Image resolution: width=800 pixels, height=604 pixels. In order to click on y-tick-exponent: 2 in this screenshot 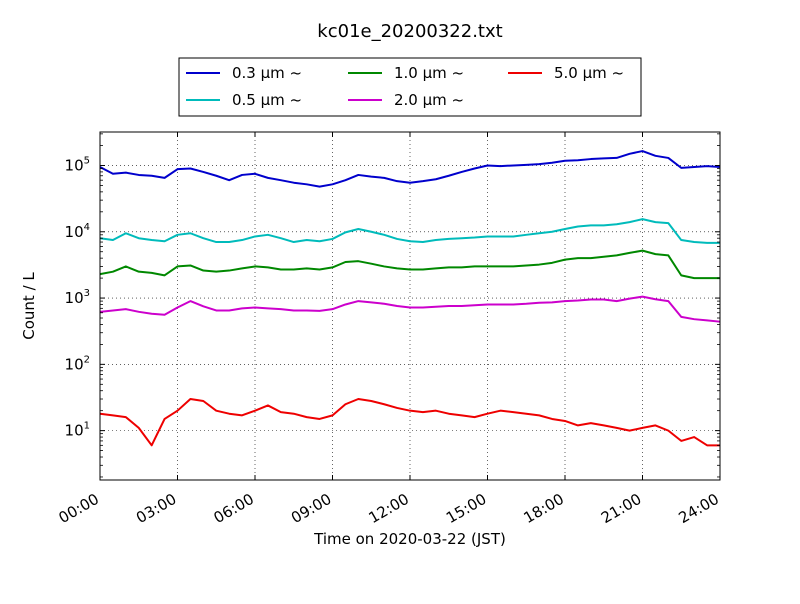, I will do `click(87, 359)`.